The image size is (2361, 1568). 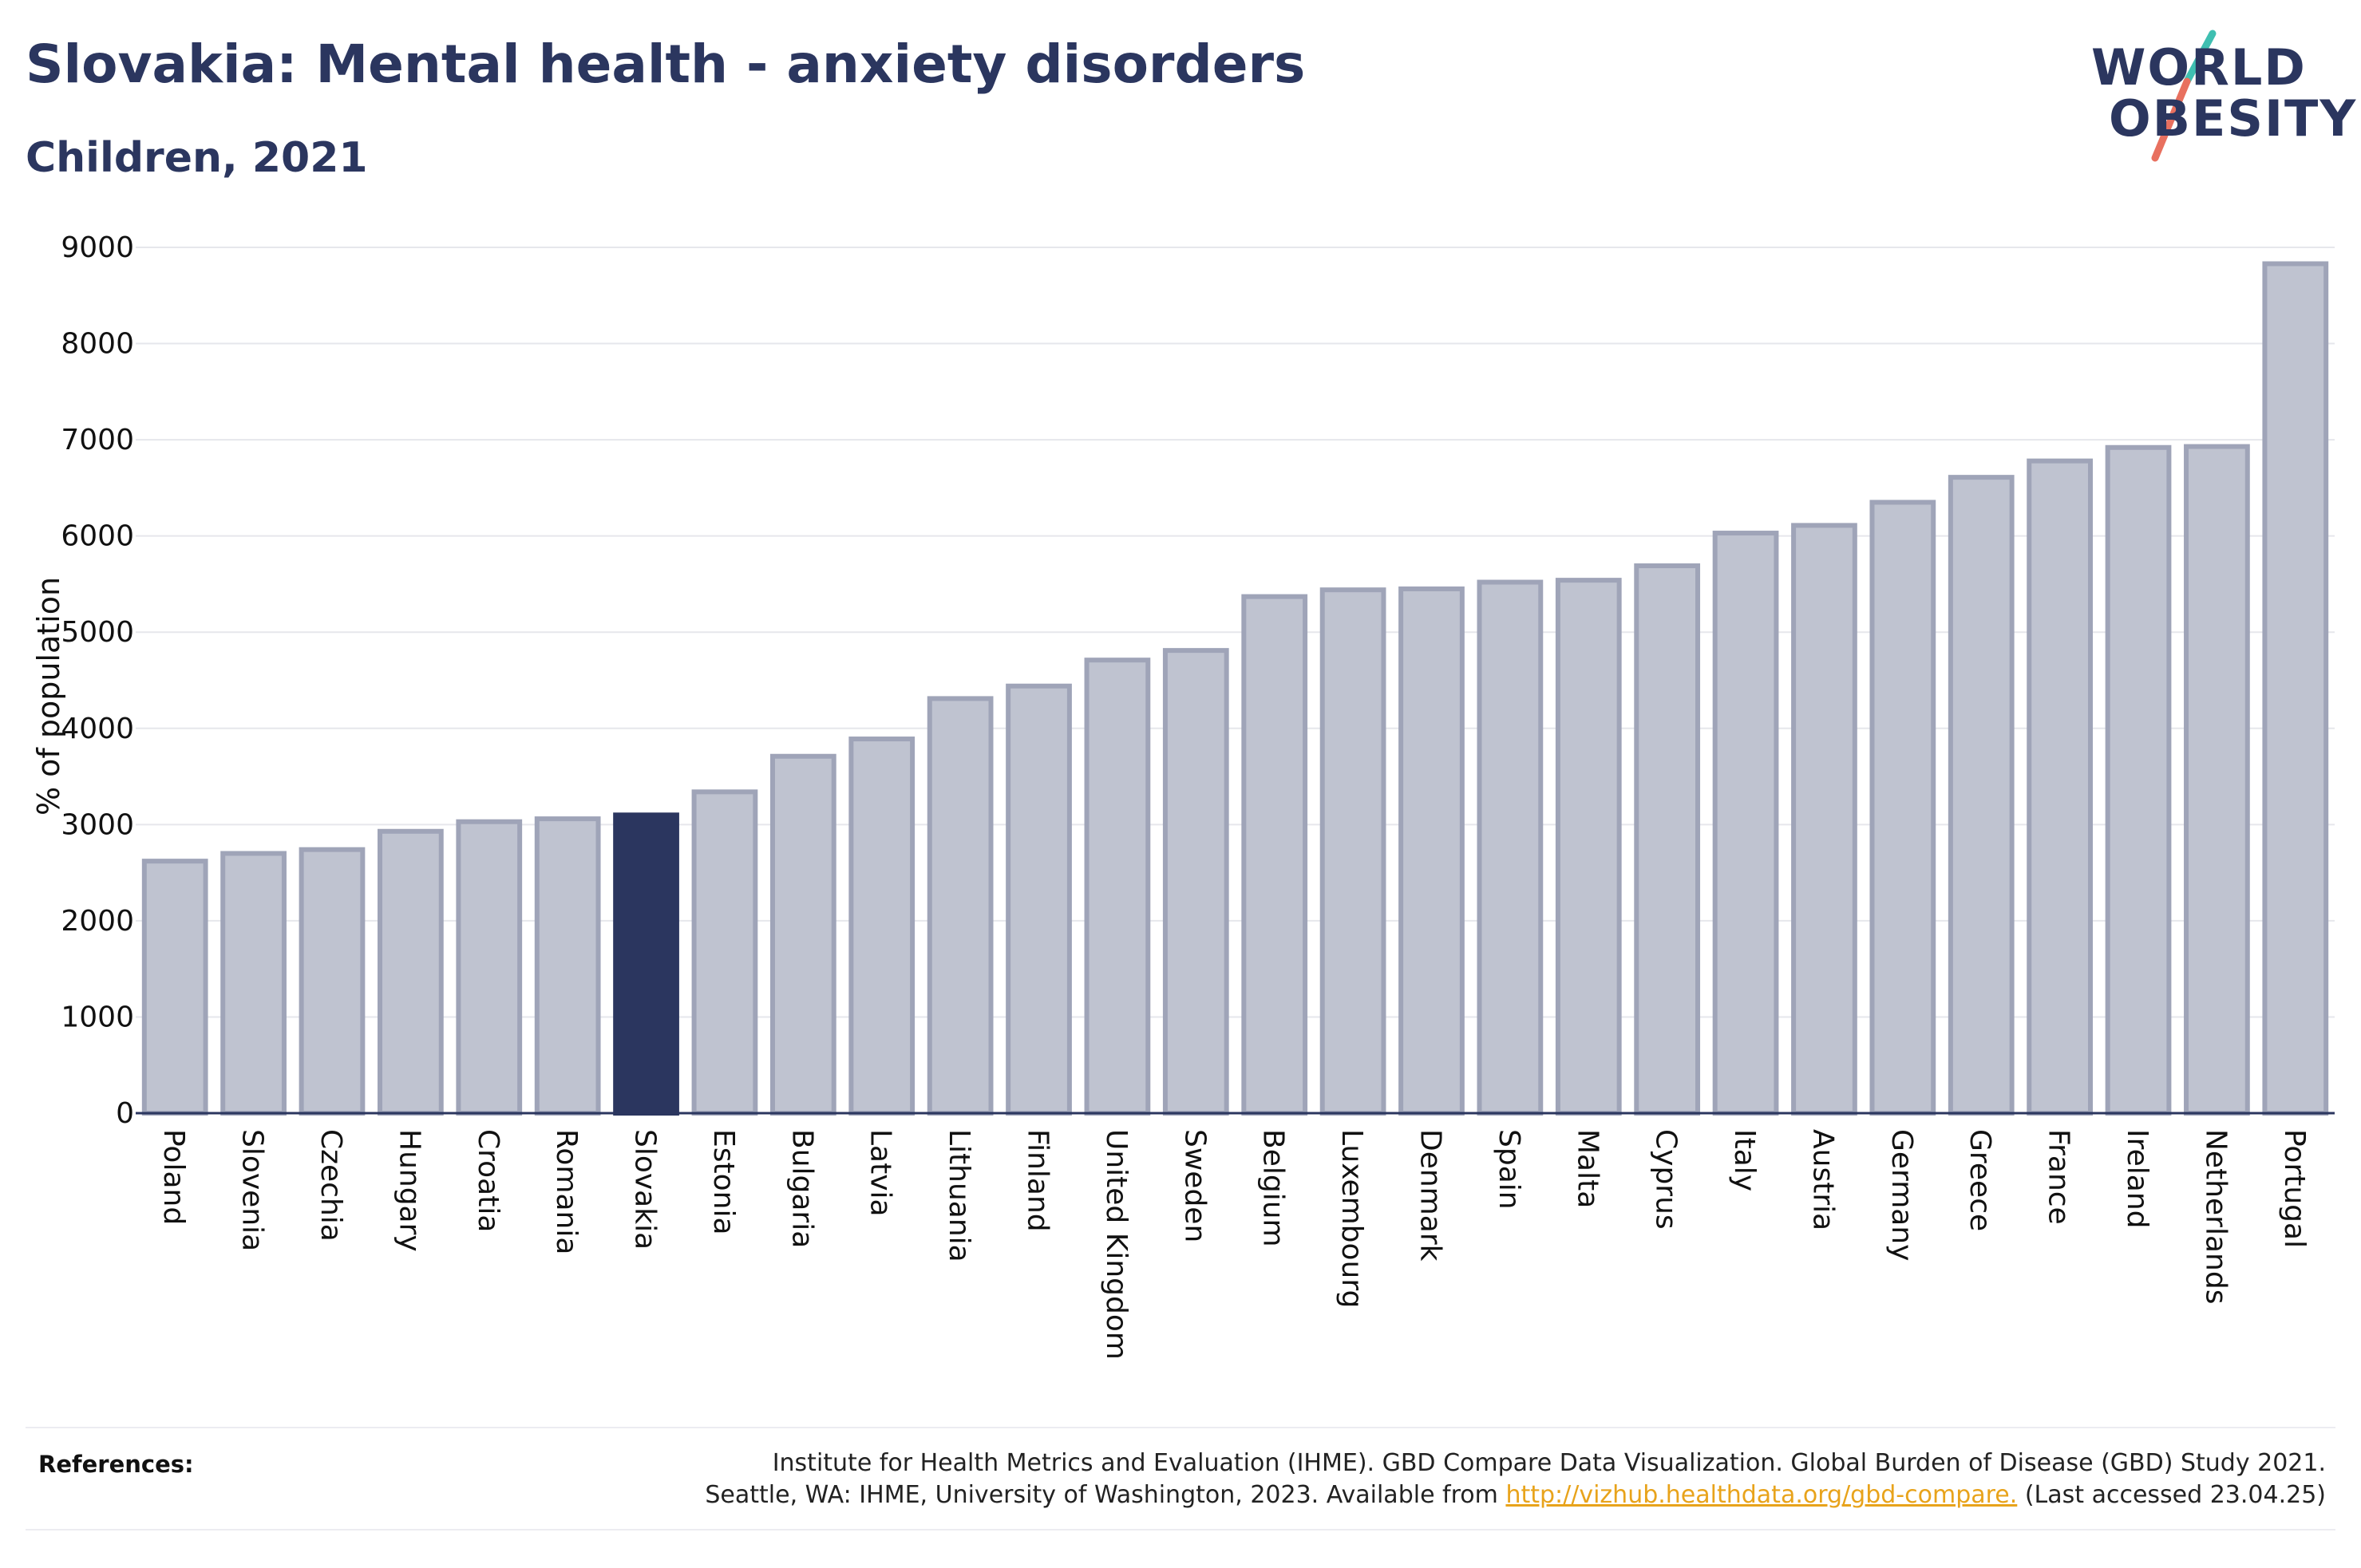 I want to click on logo-slash-icon, so click(x=2184, y=96).